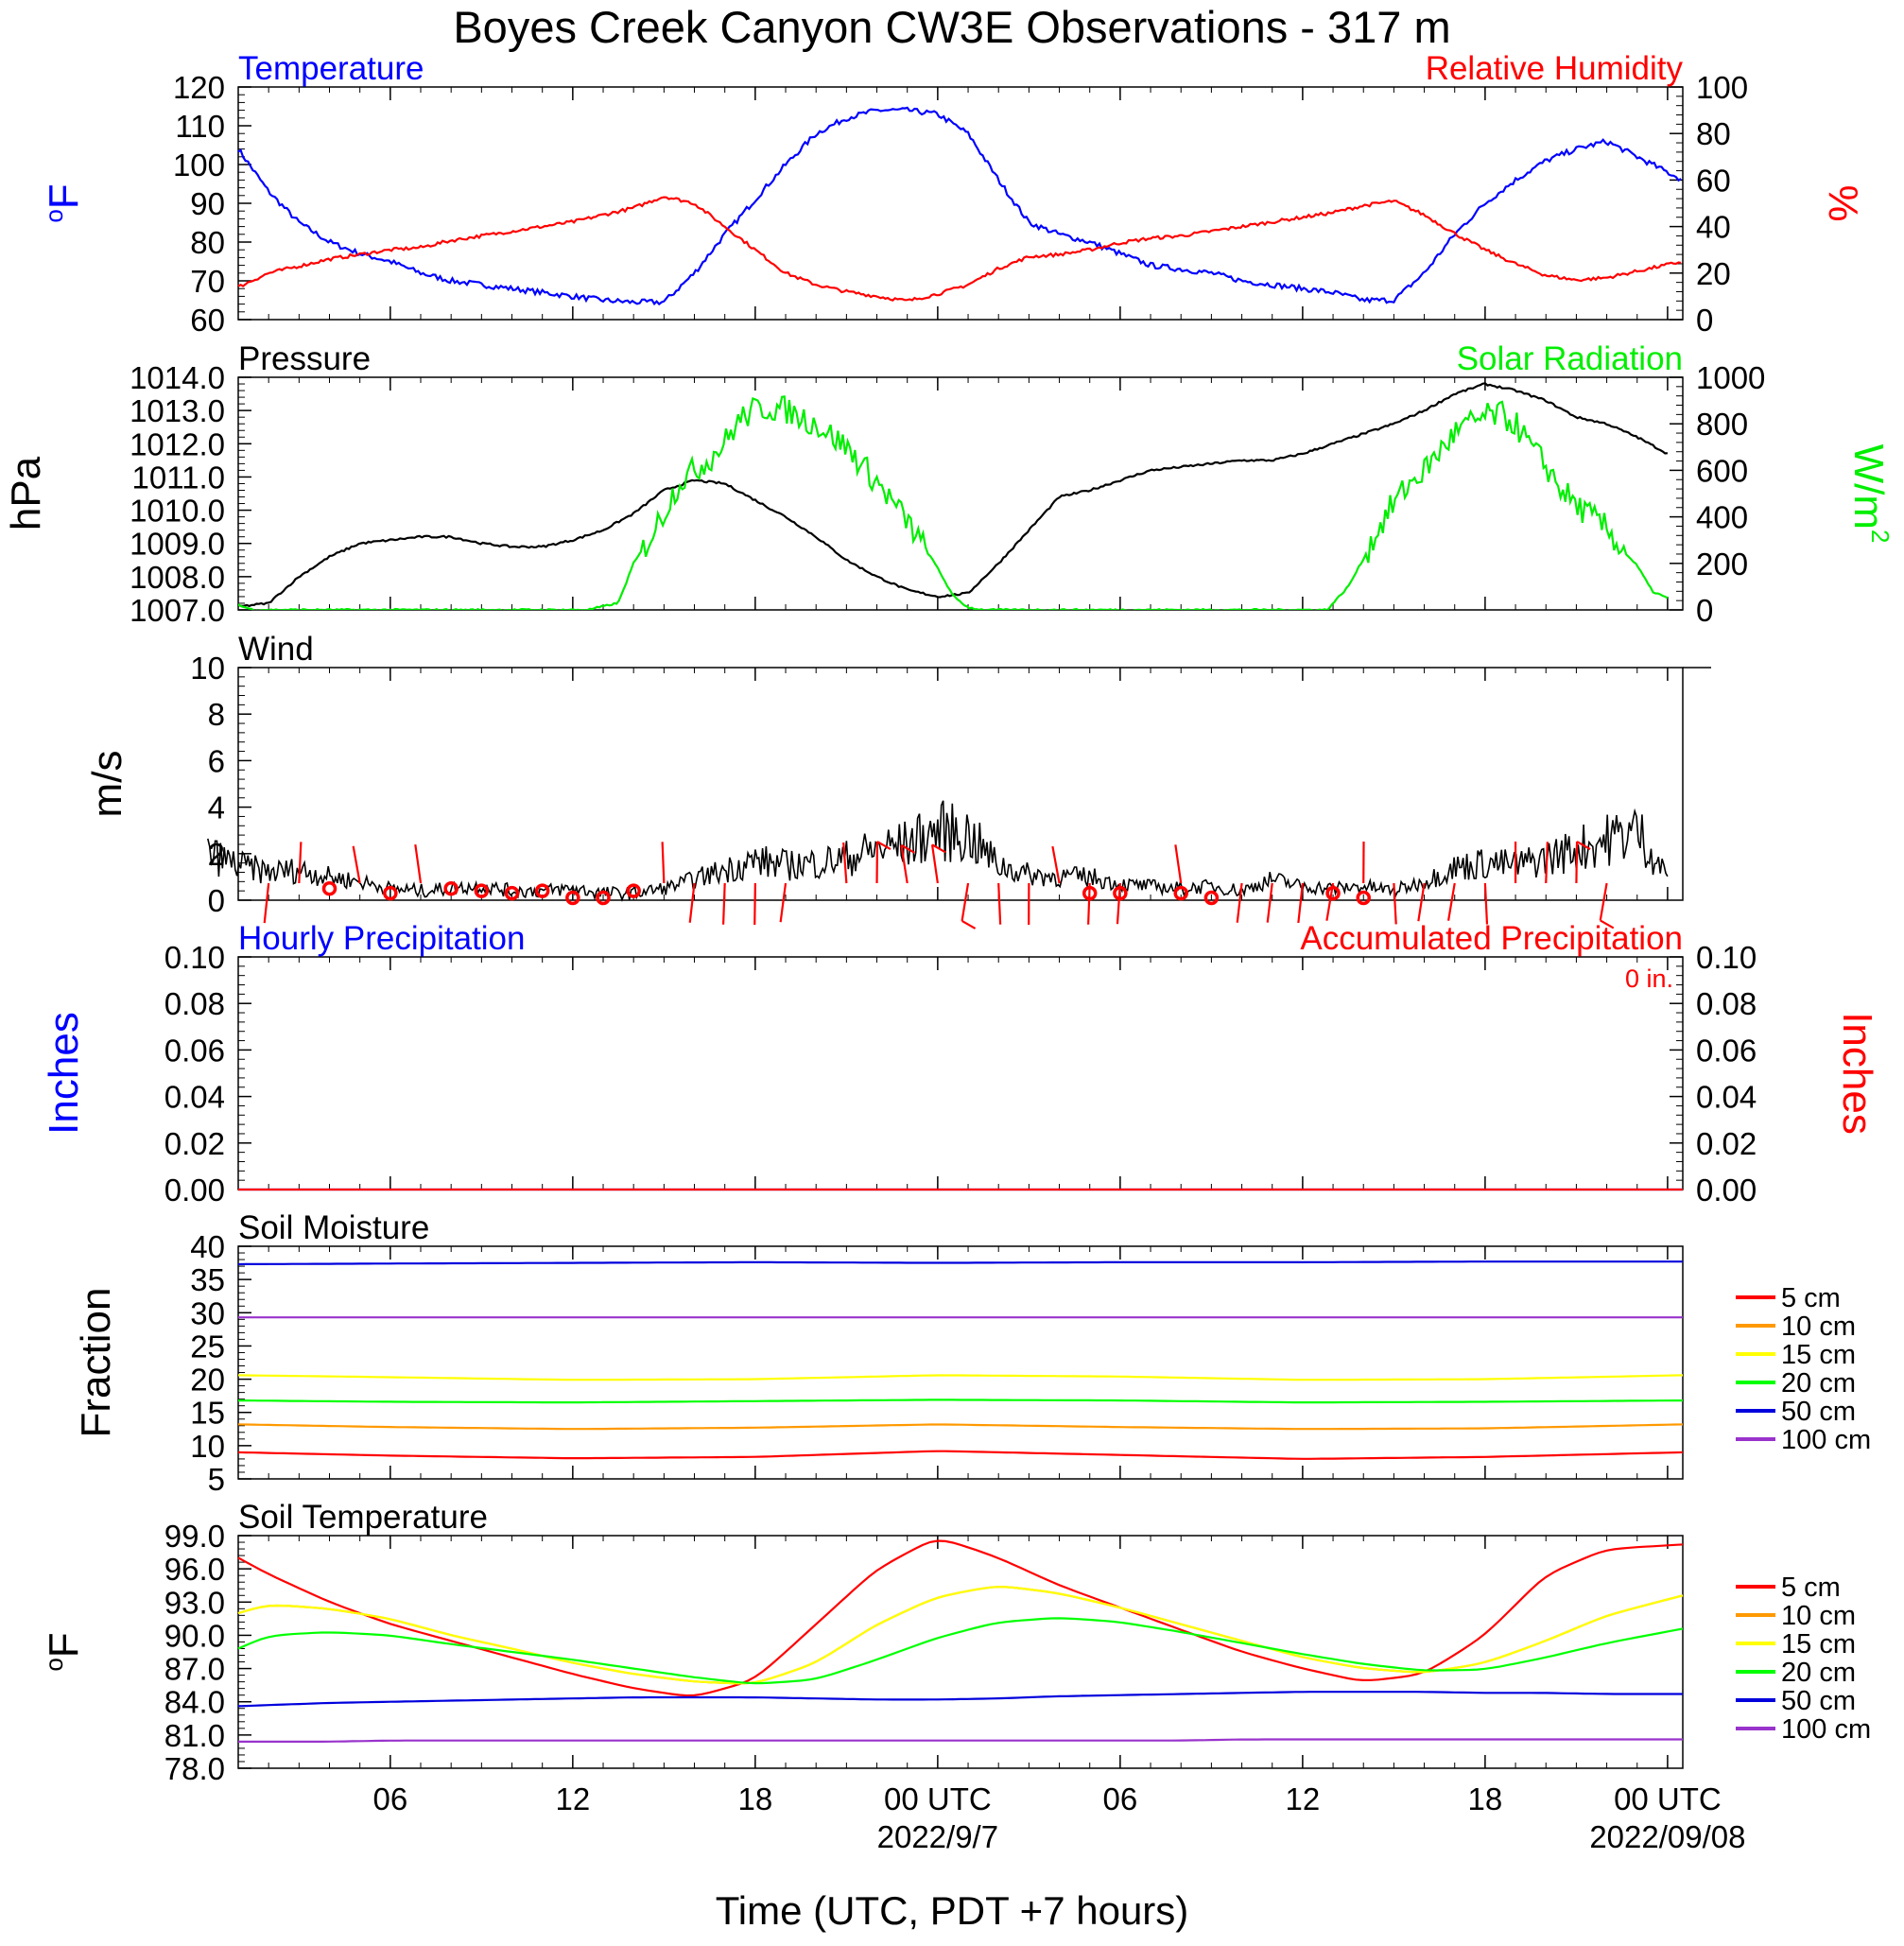 This screenshot has width=1904, height=1946. What do you see at coordinates (1722, 564) in the screenshot?
I see `y-tick-label: 200` at bounding box center [1722, 564].